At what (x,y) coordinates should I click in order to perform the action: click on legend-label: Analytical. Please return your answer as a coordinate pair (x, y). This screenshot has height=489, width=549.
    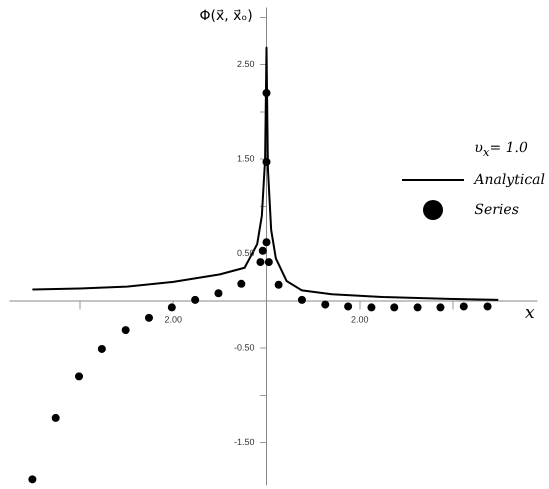
    Looking at the image, I should click on (509, 180).